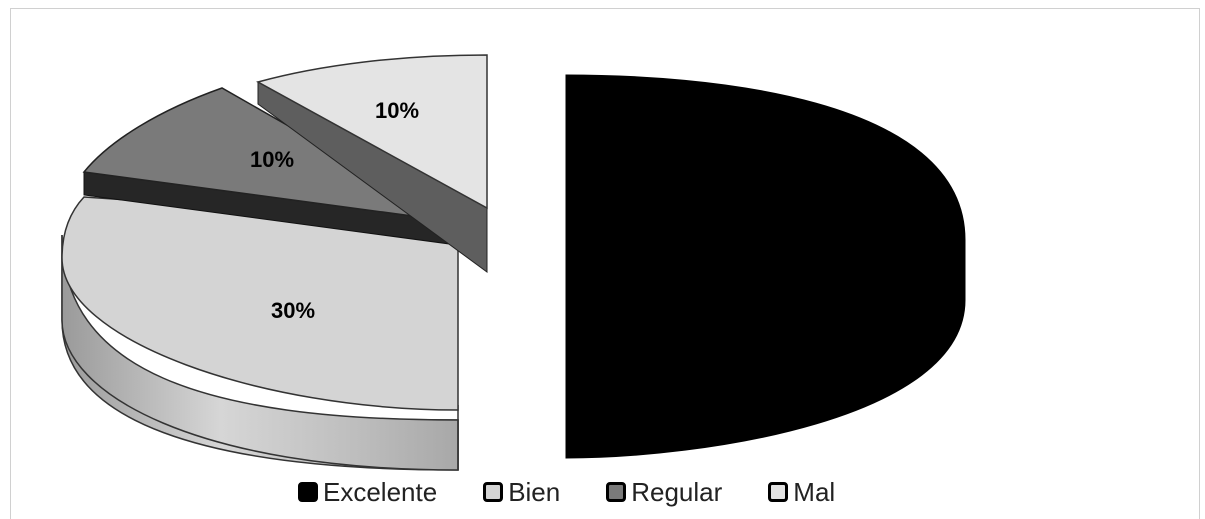 The image size is (1205, 519). What do you see at coordinates (814, 491) in the screenshot?
I see `legend-label-mal: Mal` at bounding box center [814, 491].